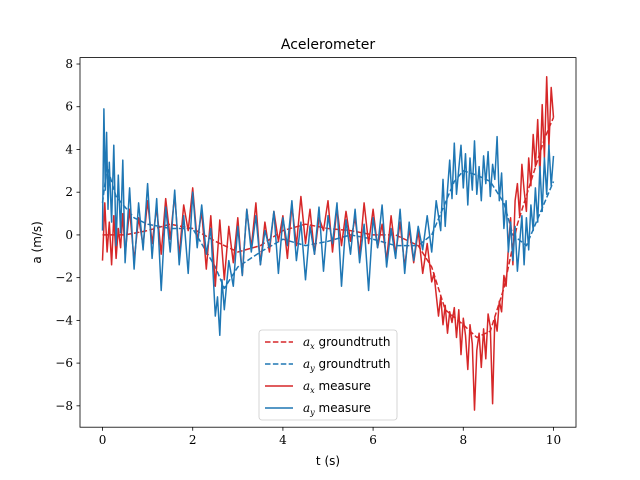 The image size is (640, 480). What do you see at coordinates (69, 64) in the screenshot?
I see `y-tick-label: 8` at bounding box center [69, 64].